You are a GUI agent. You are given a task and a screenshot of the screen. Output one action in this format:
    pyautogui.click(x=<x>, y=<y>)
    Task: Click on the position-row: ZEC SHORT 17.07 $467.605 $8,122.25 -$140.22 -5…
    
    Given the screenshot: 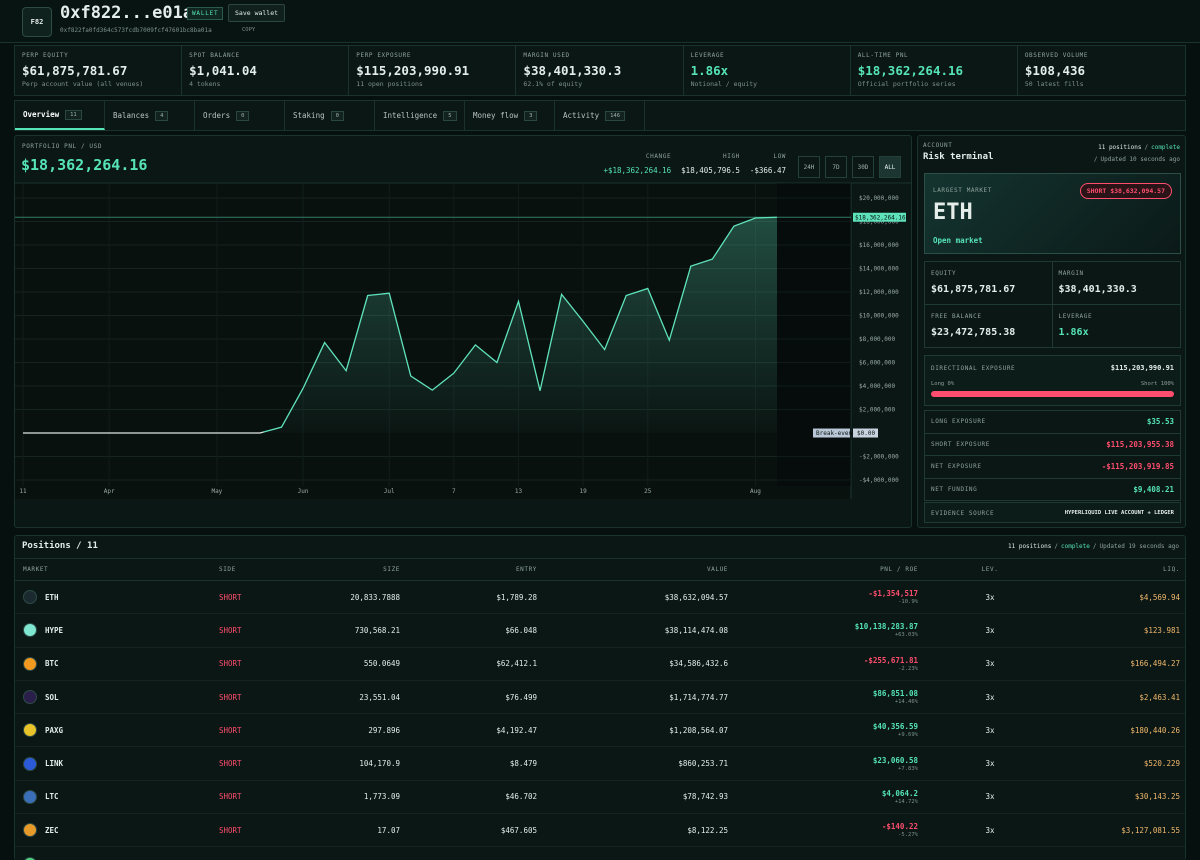 What is the action you would take?
    pyautogui.click(x=600, y=831)
    